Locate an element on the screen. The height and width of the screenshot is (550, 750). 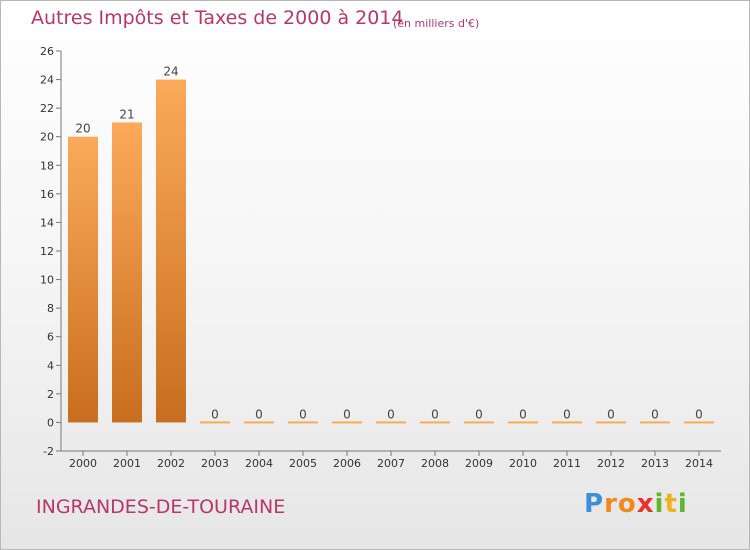
y-tick-label: 8 is located at coordinates (50, 308).